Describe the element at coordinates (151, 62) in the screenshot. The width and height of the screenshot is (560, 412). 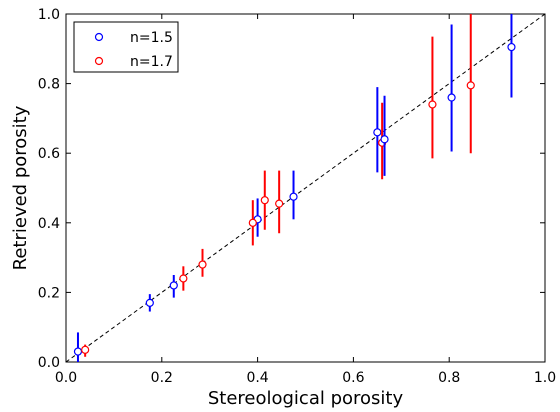
I see `legend-label: n=1.7` at that location.